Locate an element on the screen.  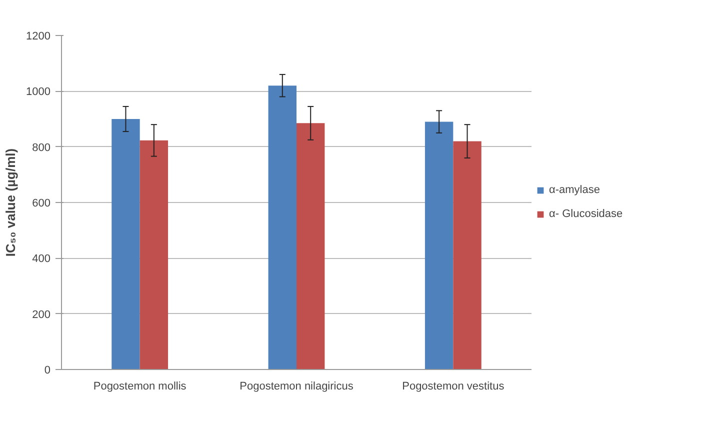
legend-label: α-amylase is located at coordinates (574, 190).